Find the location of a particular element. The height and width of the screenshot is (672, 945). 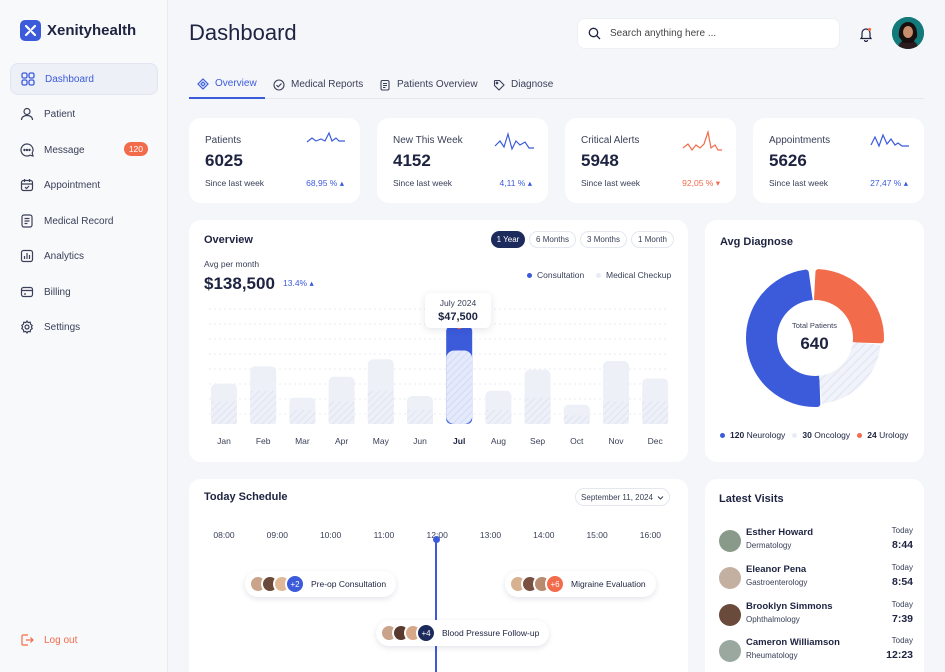

event-migraine-evaluation: +6 Migraine Evaluation is located at coordinates (580, 584).